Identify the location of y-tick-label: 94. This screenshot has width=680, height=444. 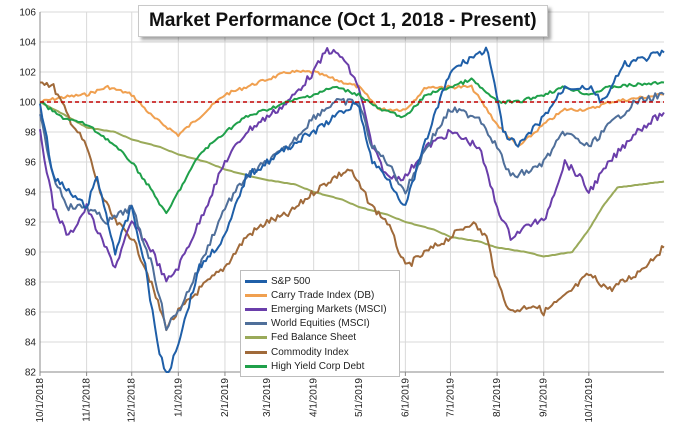
(31, 193).